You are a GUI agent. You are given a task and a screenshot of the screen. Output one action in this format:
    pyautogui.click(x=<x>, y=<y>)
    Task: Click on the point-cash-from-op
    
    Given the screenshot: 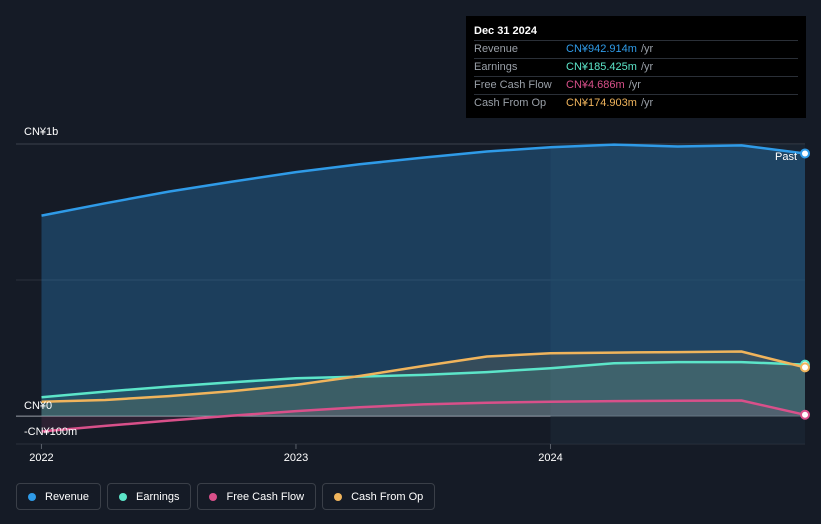 What is the action you would take?
    pyautogui.click(x=805, y=367)
    